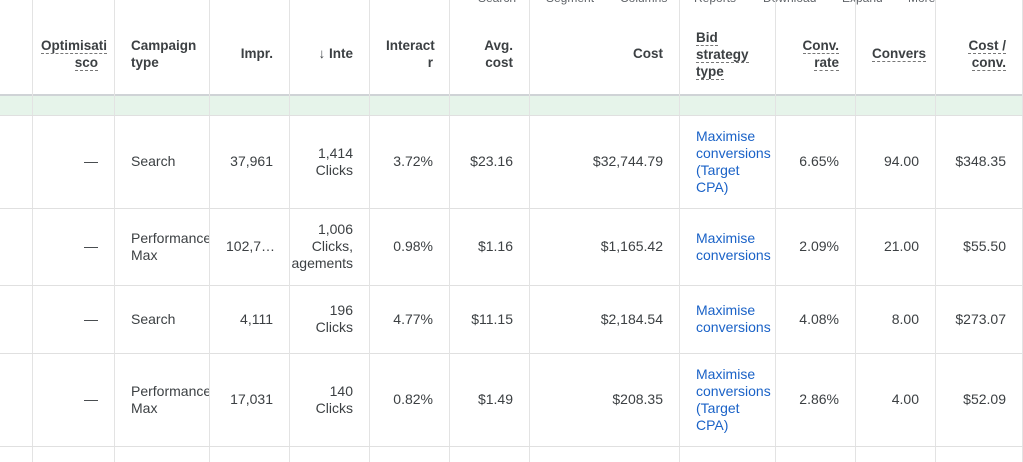 The image size is (1023, 462). I want to click on table-cell: 0.98%, so click(410, 246).